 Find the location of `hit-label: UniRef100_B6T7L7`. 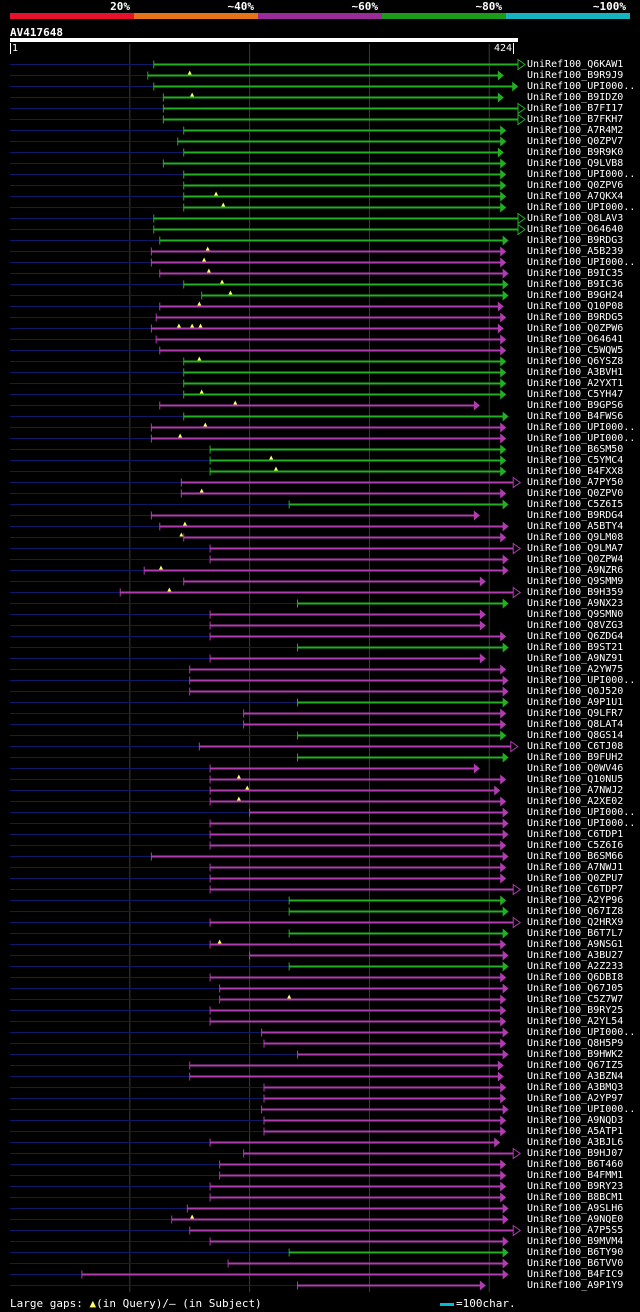

hit-label: UniRef100_B6T7L7 is located at coordinates (575, 933).